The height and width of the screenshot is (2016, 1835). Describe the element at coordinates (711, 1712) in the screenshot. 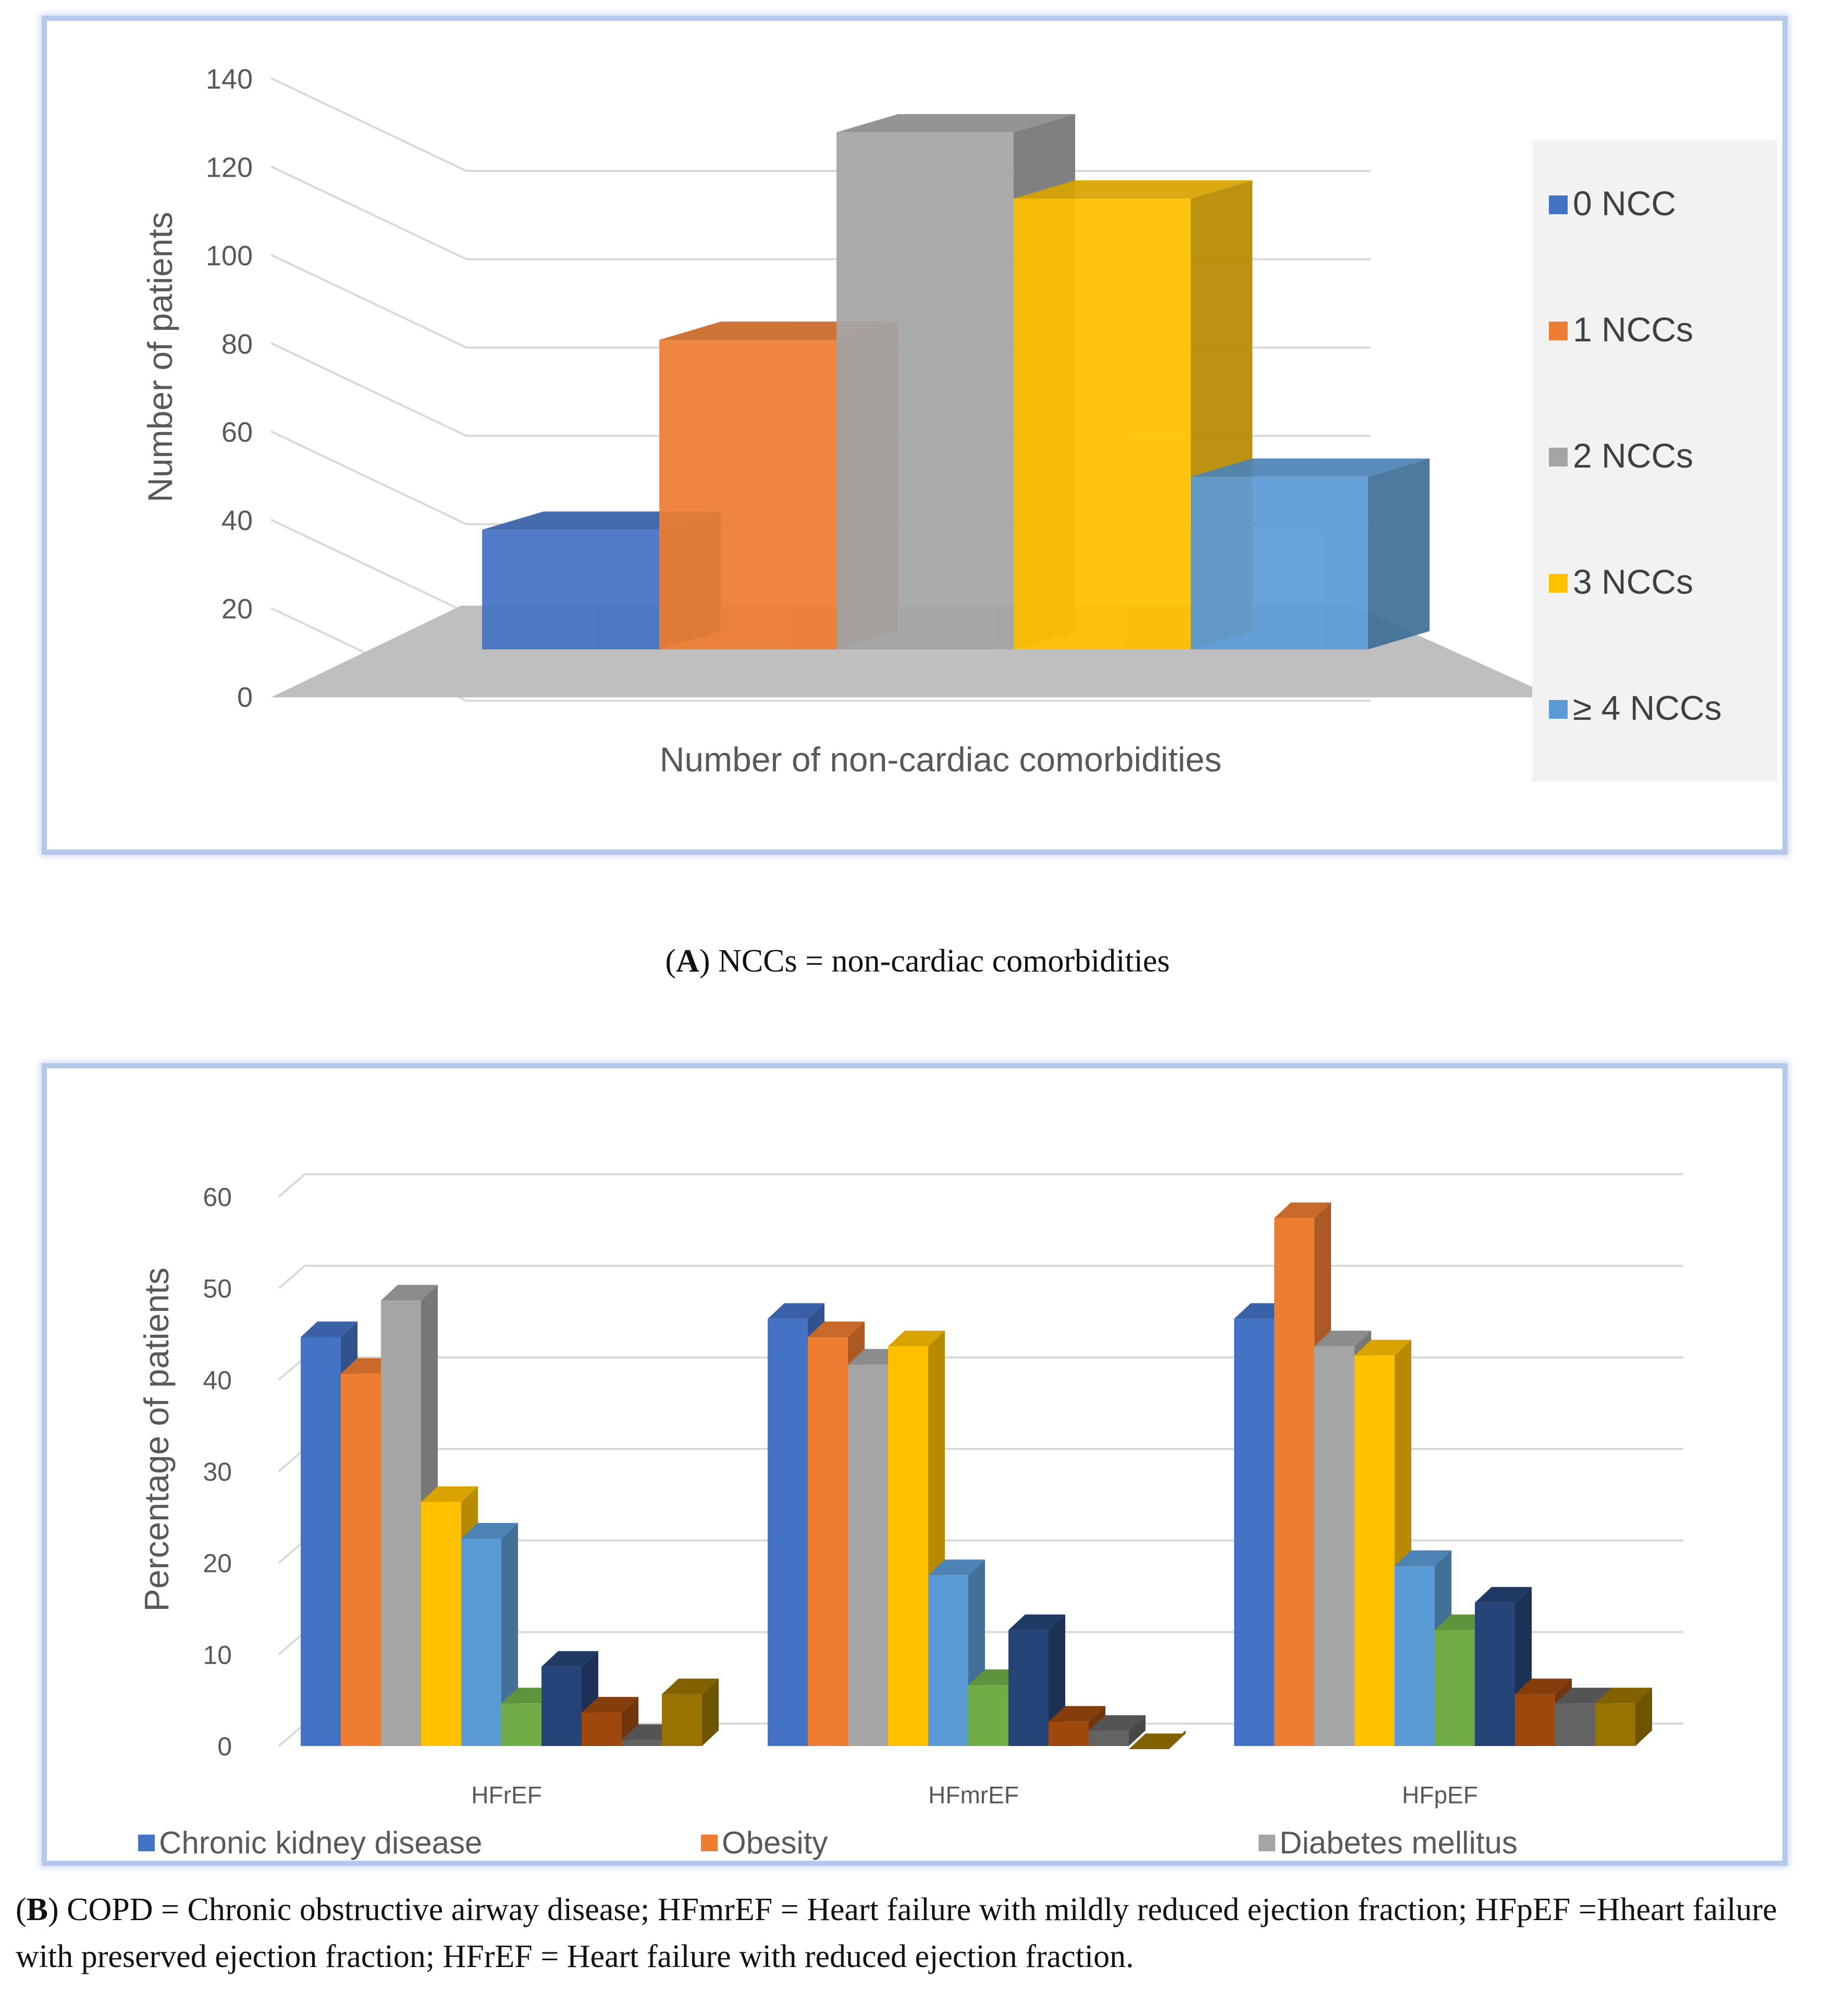

I see `bar-HFrEF-9-side` at that location.